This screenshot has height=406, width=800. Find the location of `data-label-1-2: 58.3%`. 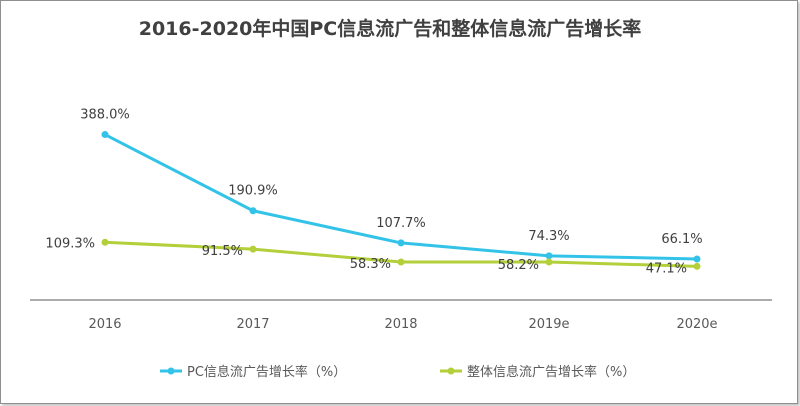

data-label-1-2: 58.3% is located at coordinates (370, 264).